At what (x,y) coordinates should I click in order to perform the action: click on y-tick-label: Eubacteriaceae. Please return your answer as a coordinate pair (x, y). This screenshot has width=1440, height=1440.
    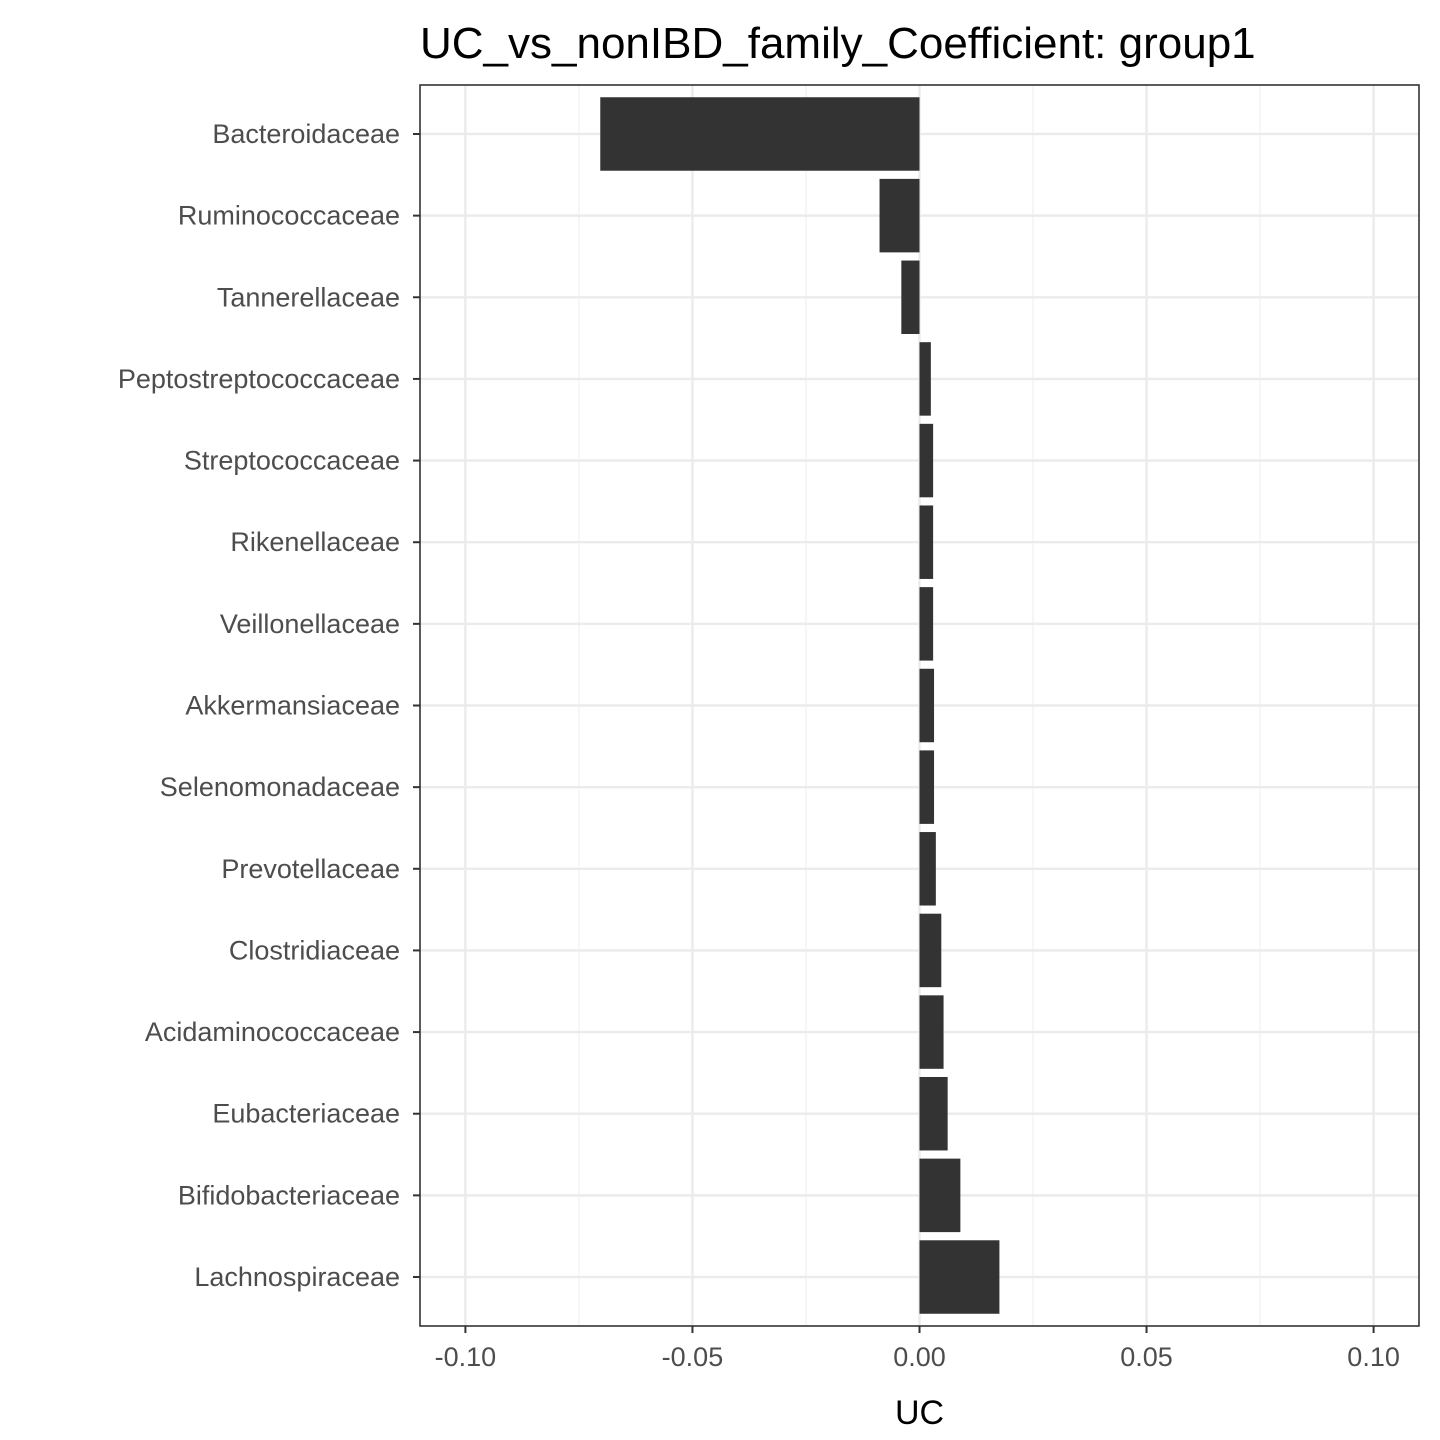
    Looking at the image, I should click on (306, 1114).